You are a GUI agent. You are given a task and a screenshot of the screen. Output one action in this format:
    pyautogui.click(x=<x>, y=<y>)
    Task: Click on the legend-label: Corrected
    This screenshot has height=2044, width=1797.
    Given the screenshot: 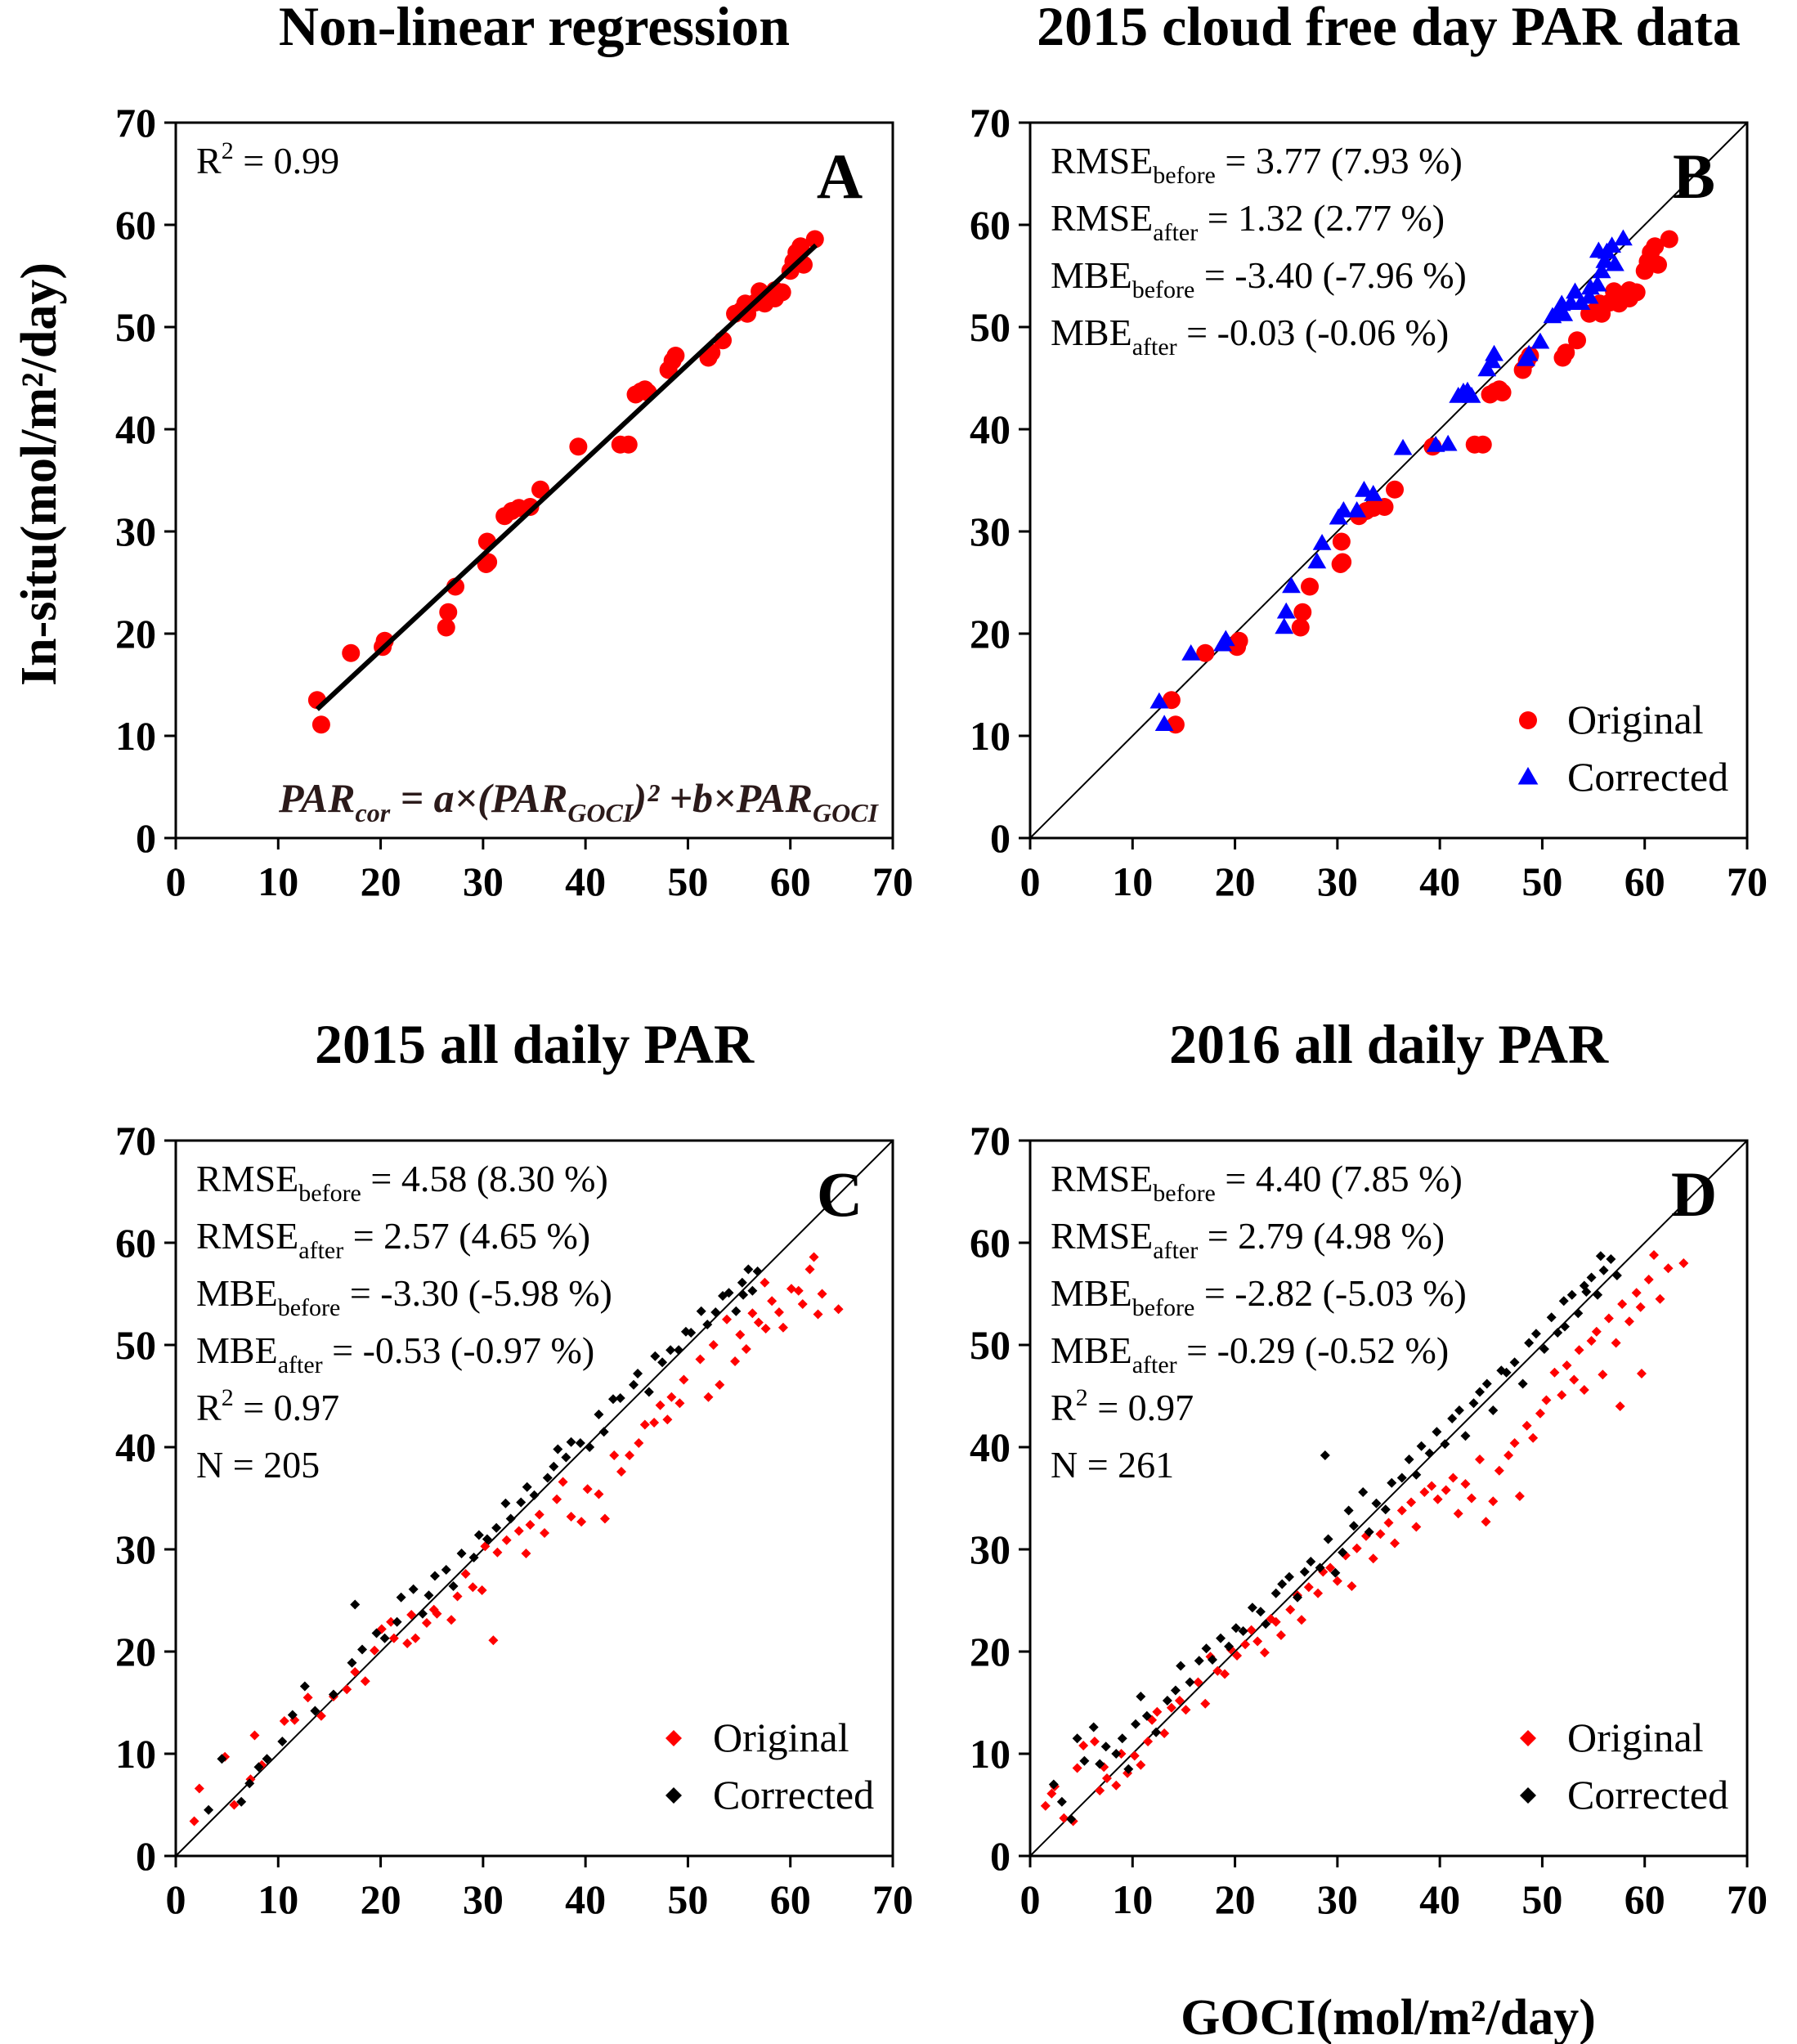 What is the action you would take?
    pyautogui.click(x=793, y=1795)
    